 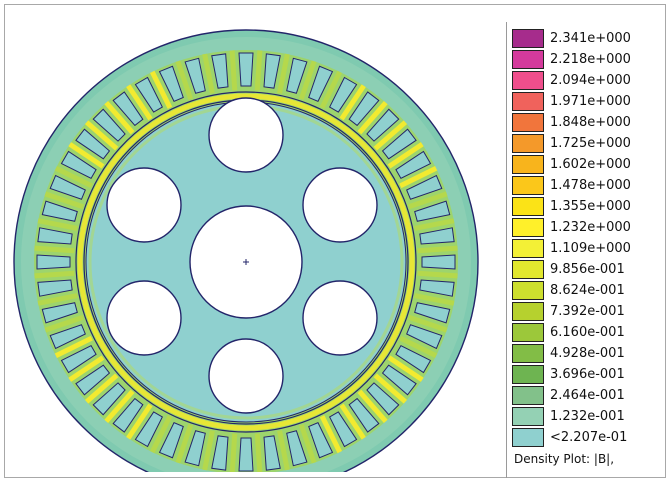 I want to click on legend-row: 1.109e+000, so click(x=589, y=248).